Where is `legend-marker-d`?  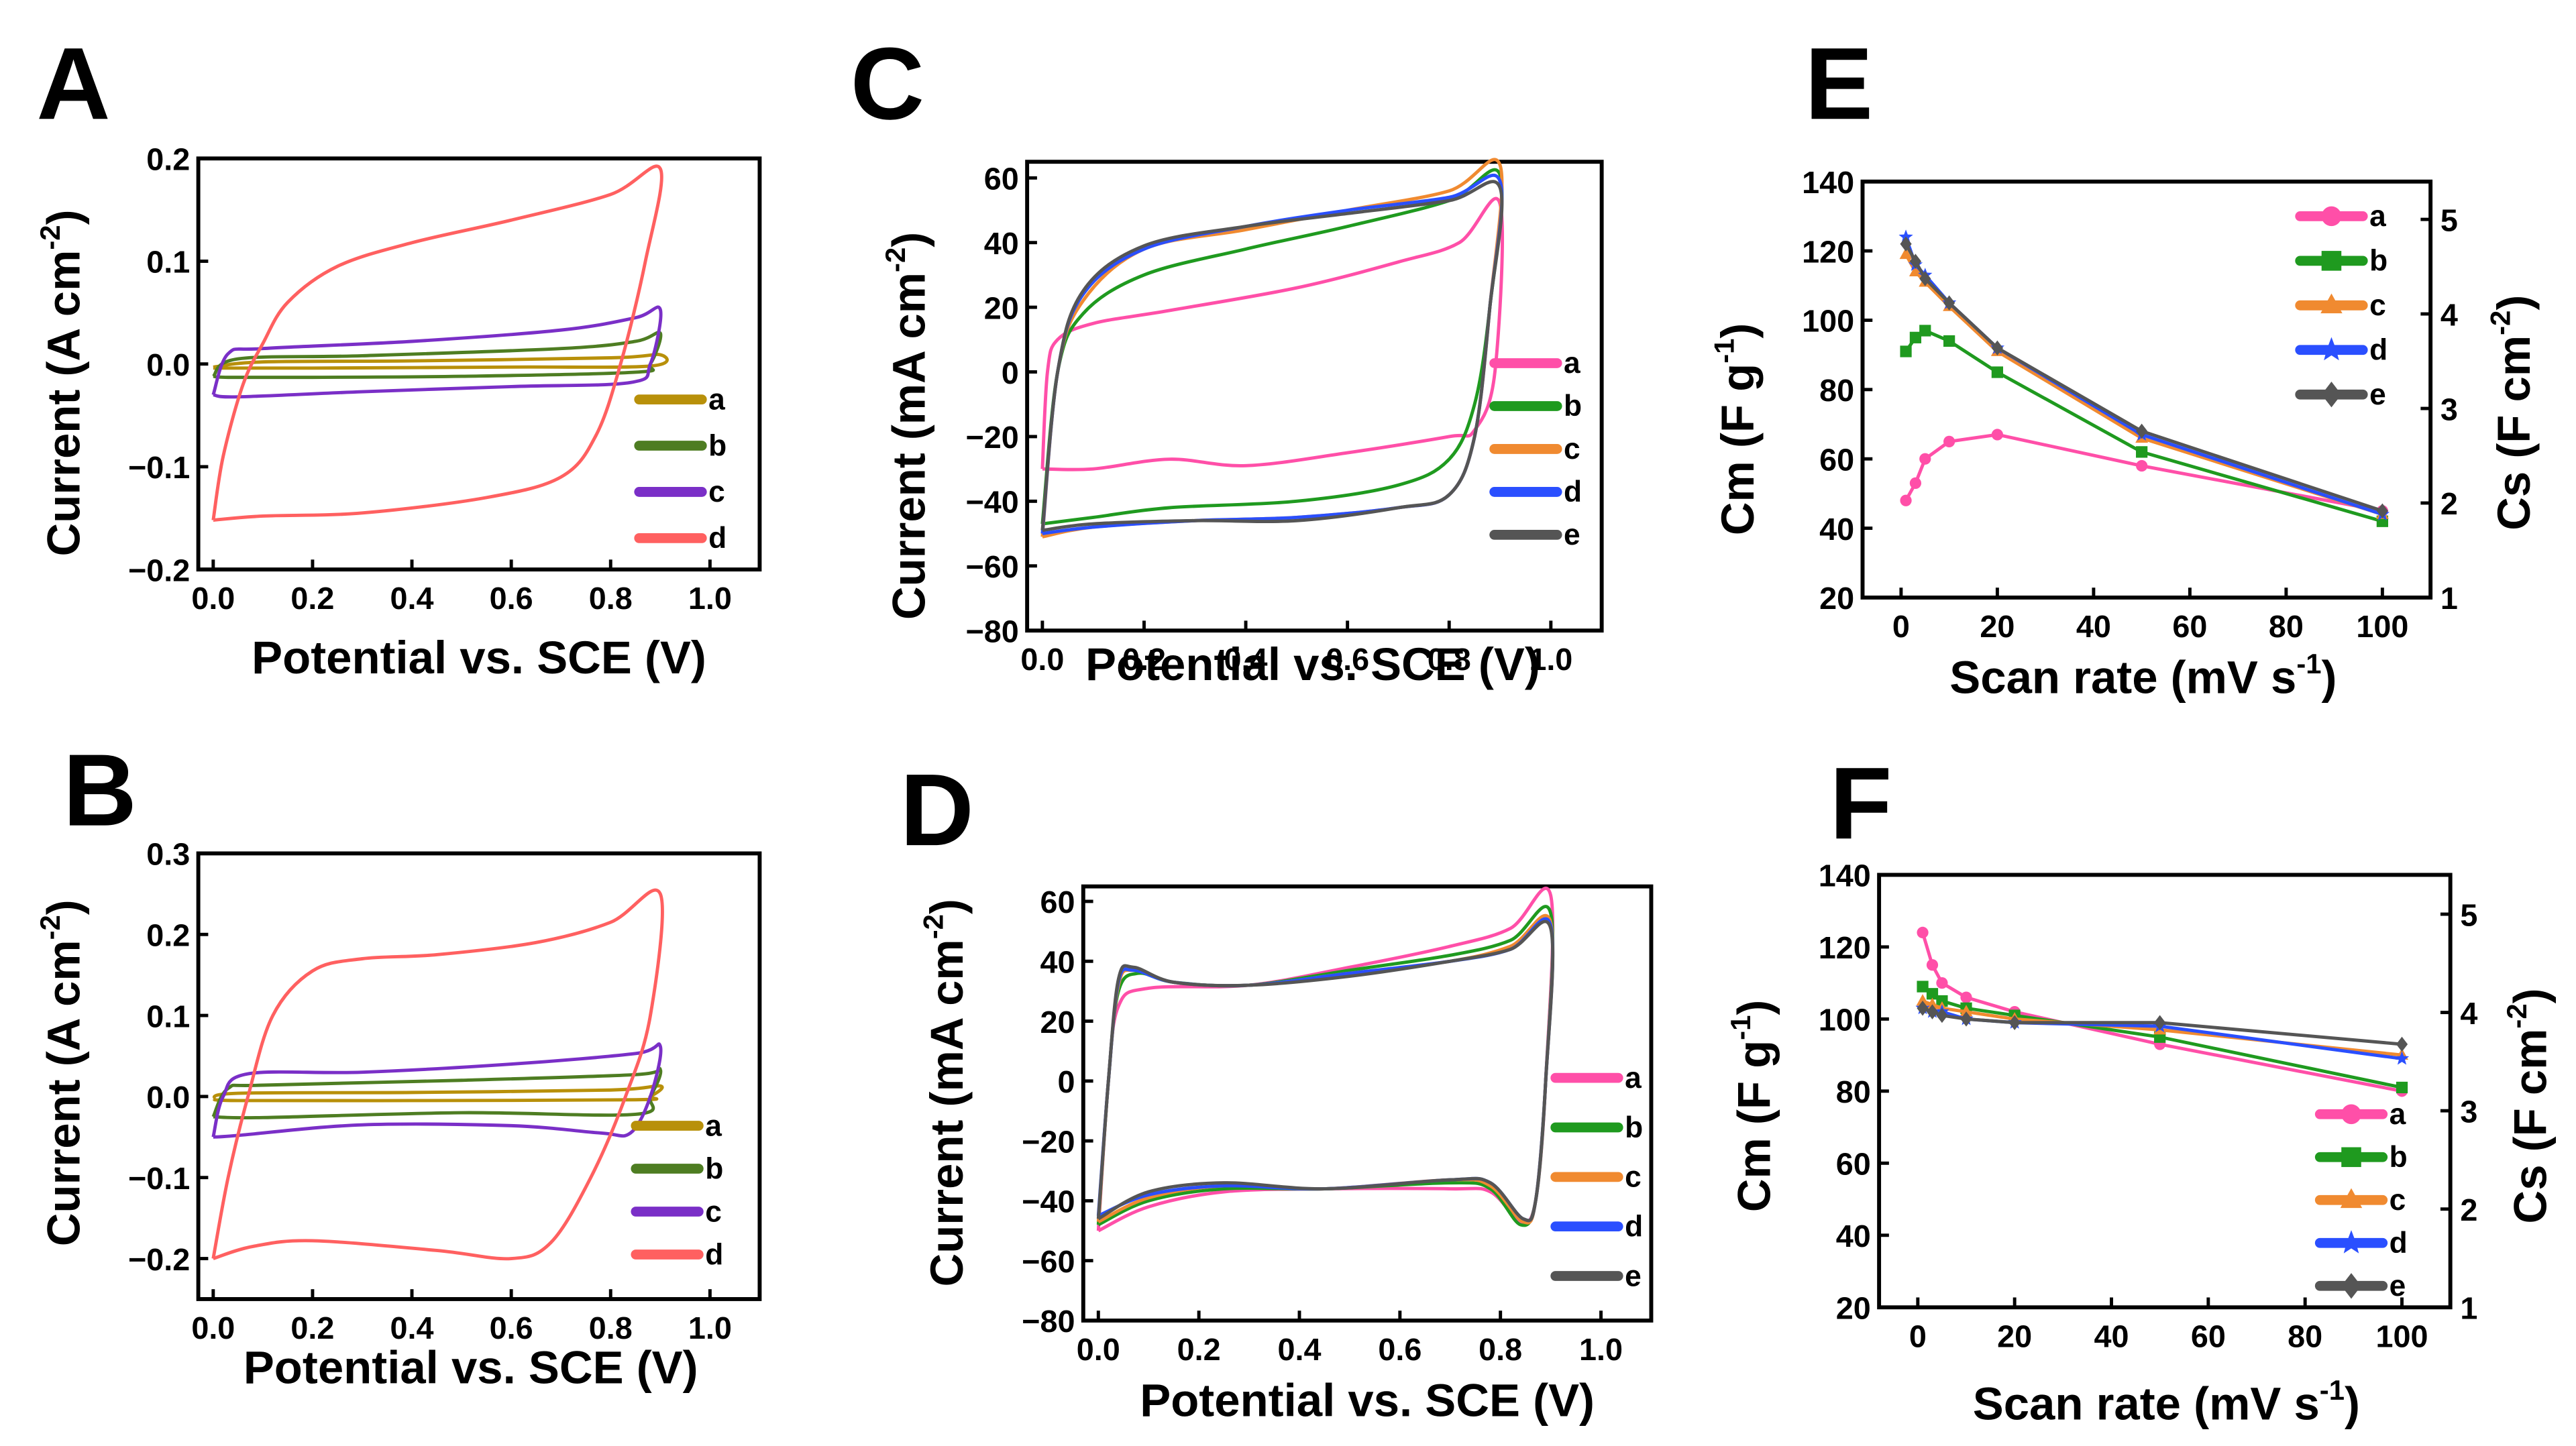 legend-marker-d is located at coordinates (2331, 349).